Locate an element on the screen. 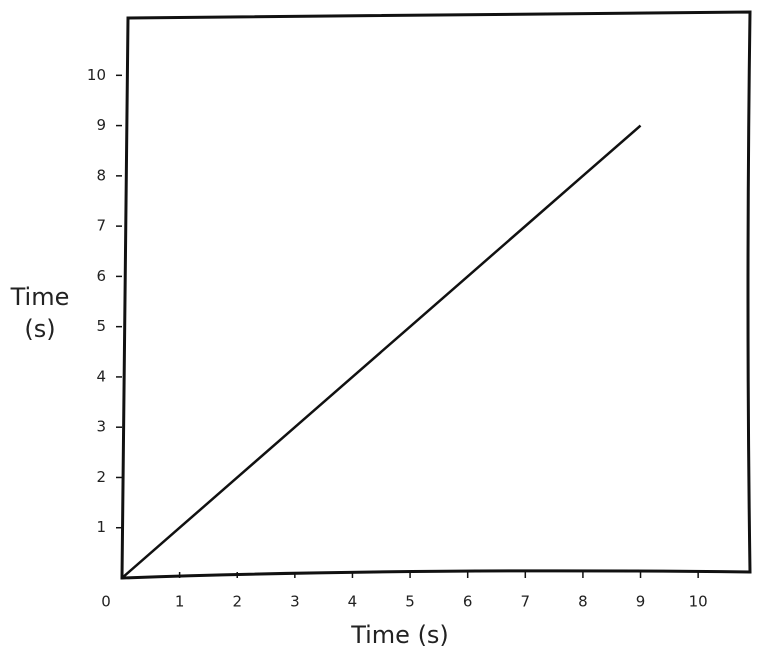 The height and width of the screenshot is (659, 766). y-tick-label: 5 is located at coordinates (101, 326).